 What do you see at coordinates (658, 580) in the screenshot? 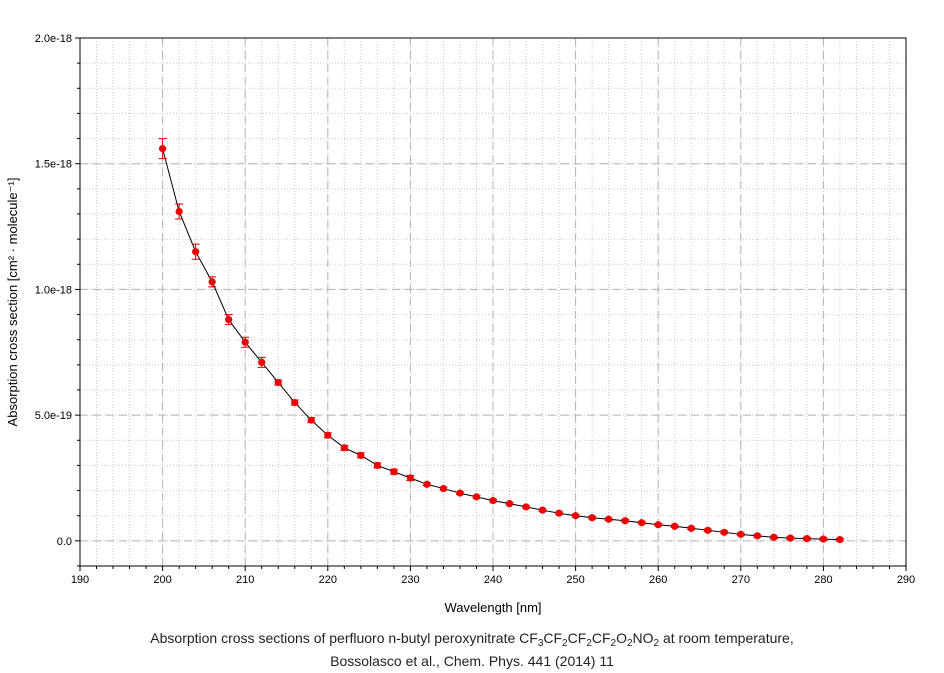
I see `x-tick-label: 260` at bounding box center [658, 580].